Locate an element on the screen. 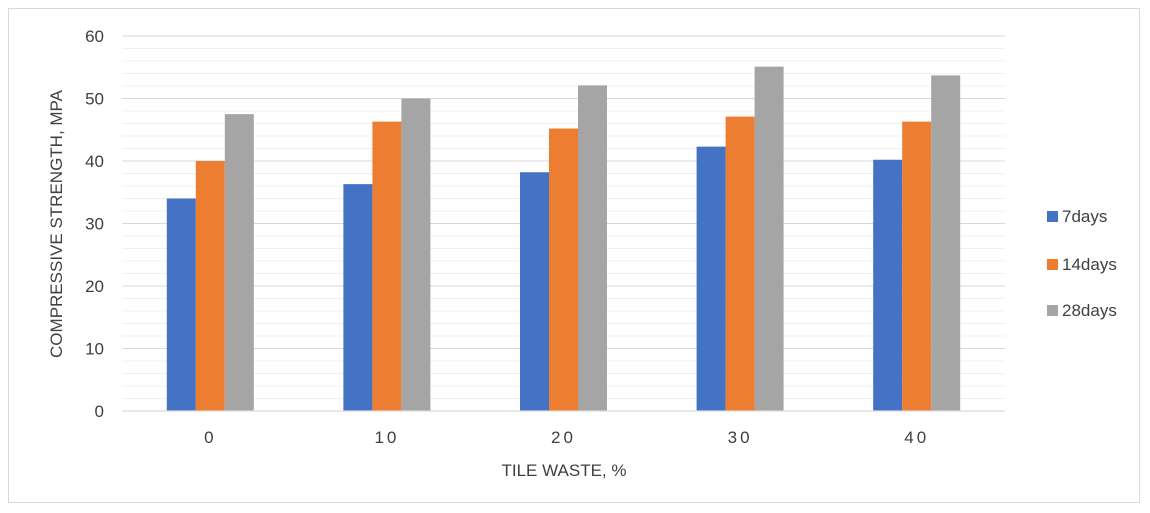  legend-label: 28days is located at coordinates (1089, 310).